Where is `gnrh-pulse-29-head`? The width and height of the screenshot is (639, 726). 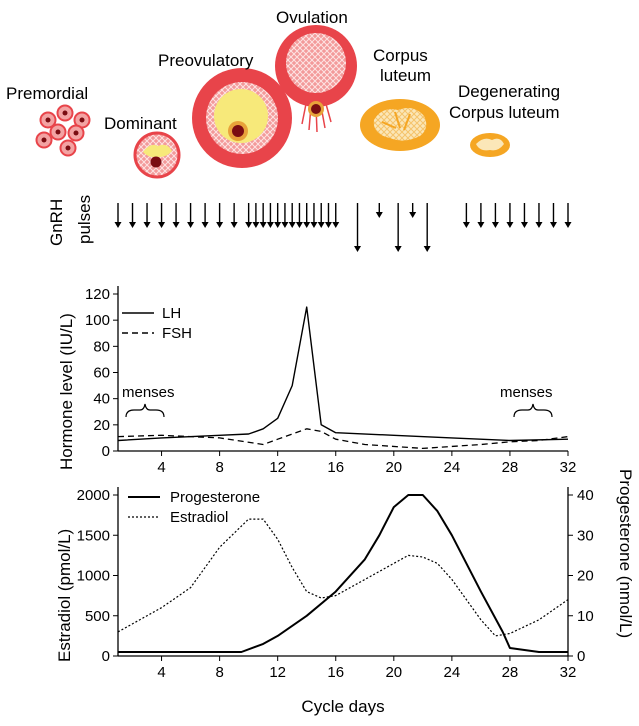
gnrh-pulse-29-head is located at coordinates (568, 225).